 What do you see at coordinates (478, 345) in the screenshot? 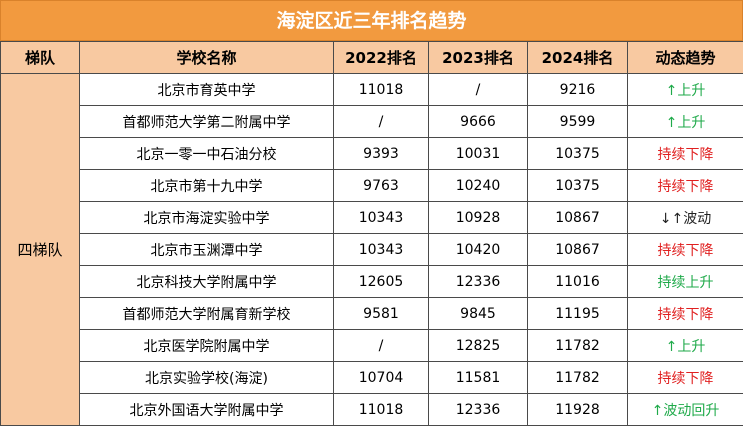
I see `rank-2023-cell: 12825` at bounding box center [478, 345].